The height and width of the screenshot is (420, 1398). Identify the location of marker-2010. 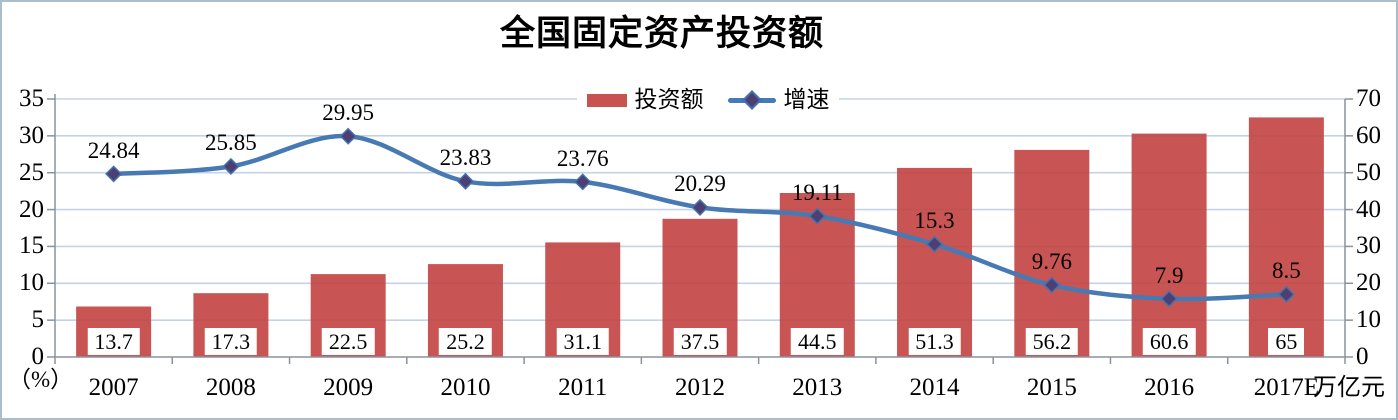
(465, 181).